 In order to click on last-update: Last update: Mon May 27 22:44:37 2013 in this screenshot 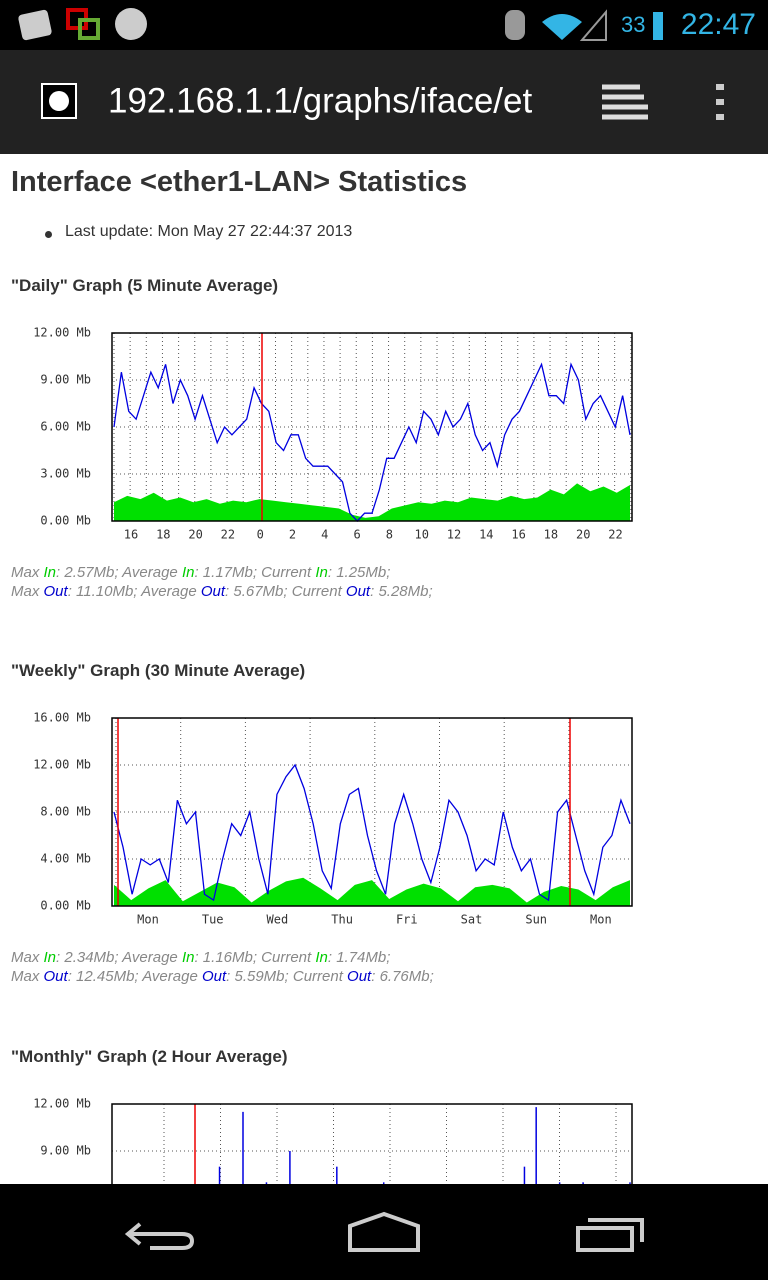, I will do `click(209, 231)`.